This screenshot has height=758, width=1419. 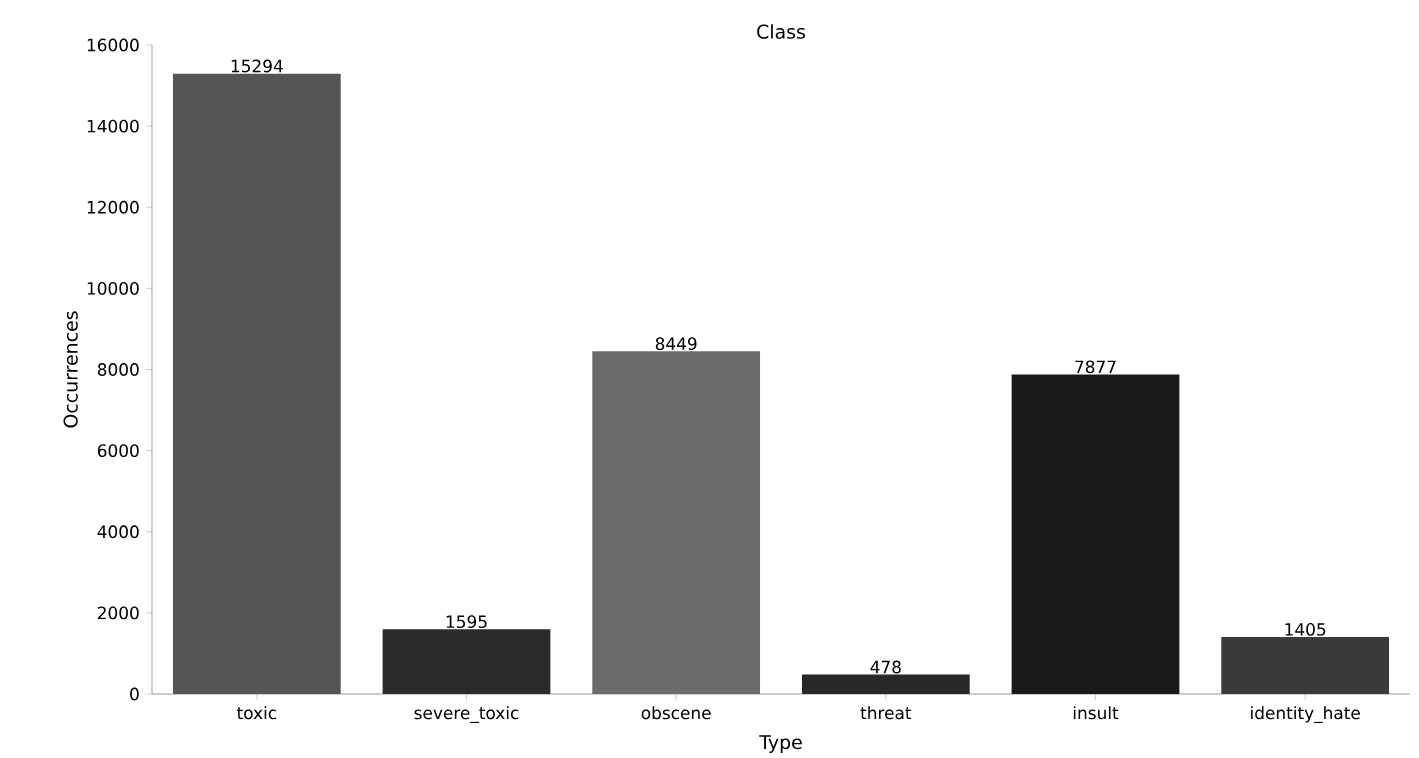 What do you see at coordinates (113, 126) in the screenshot?
I see `y-tick-label: 14000` at bounding box center [113, 126].